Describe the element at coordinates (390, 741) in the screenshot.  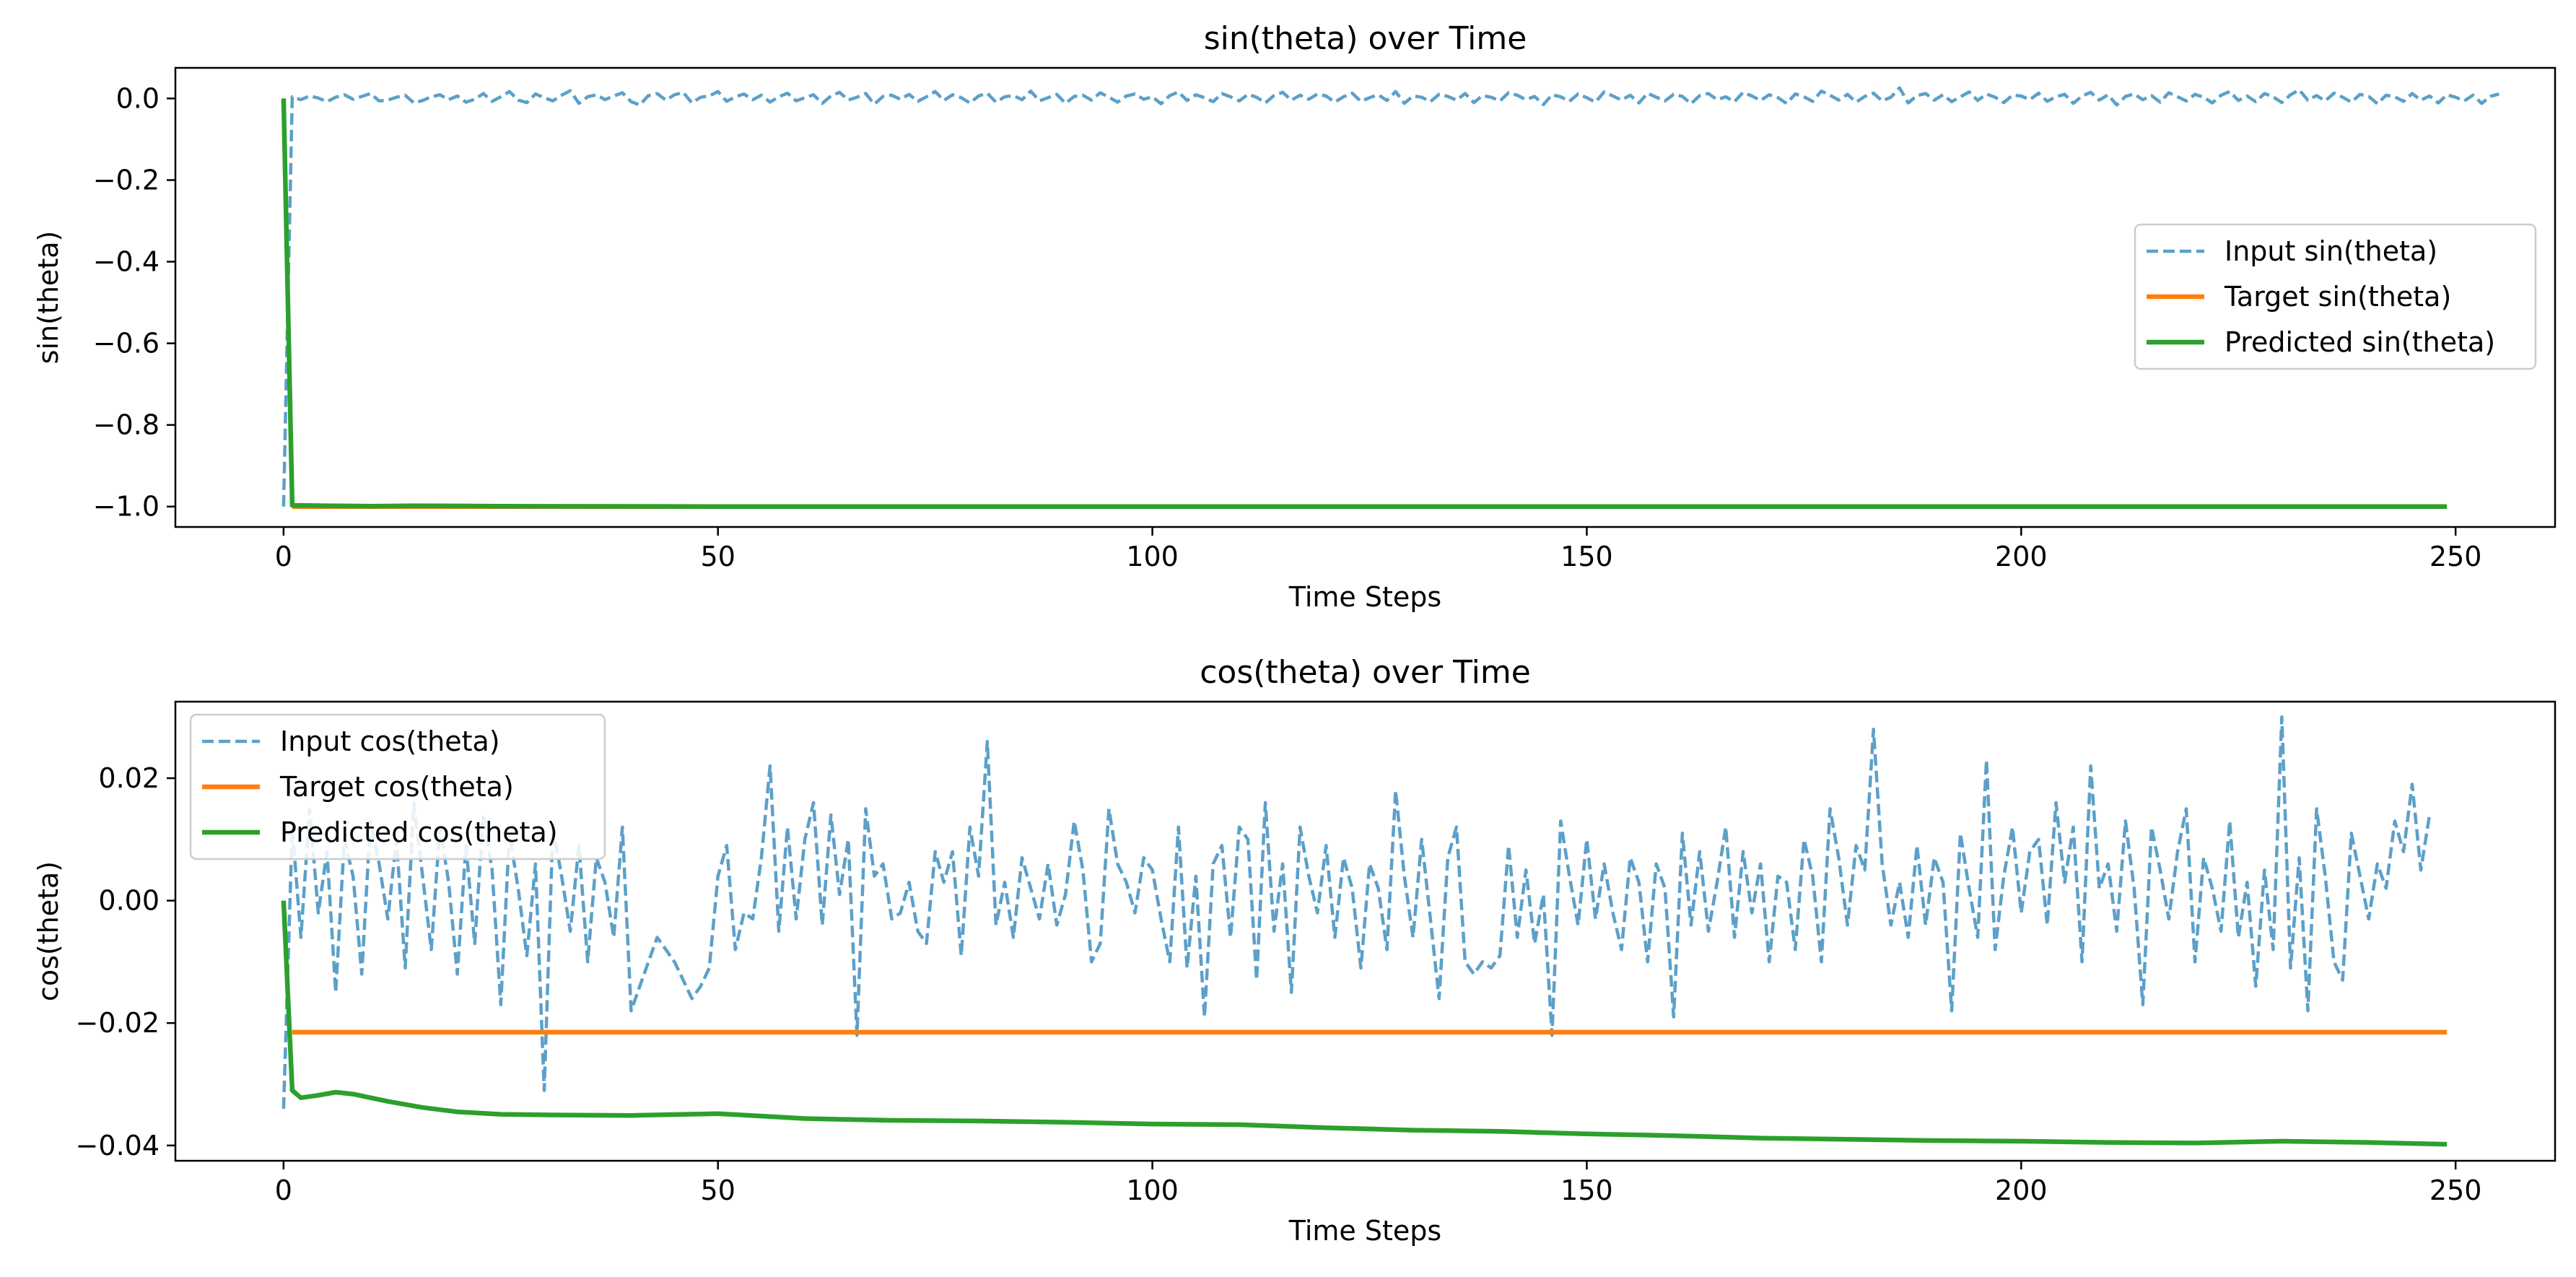
I see `legend-label-input-cos: Input cos(theta)` at that location.